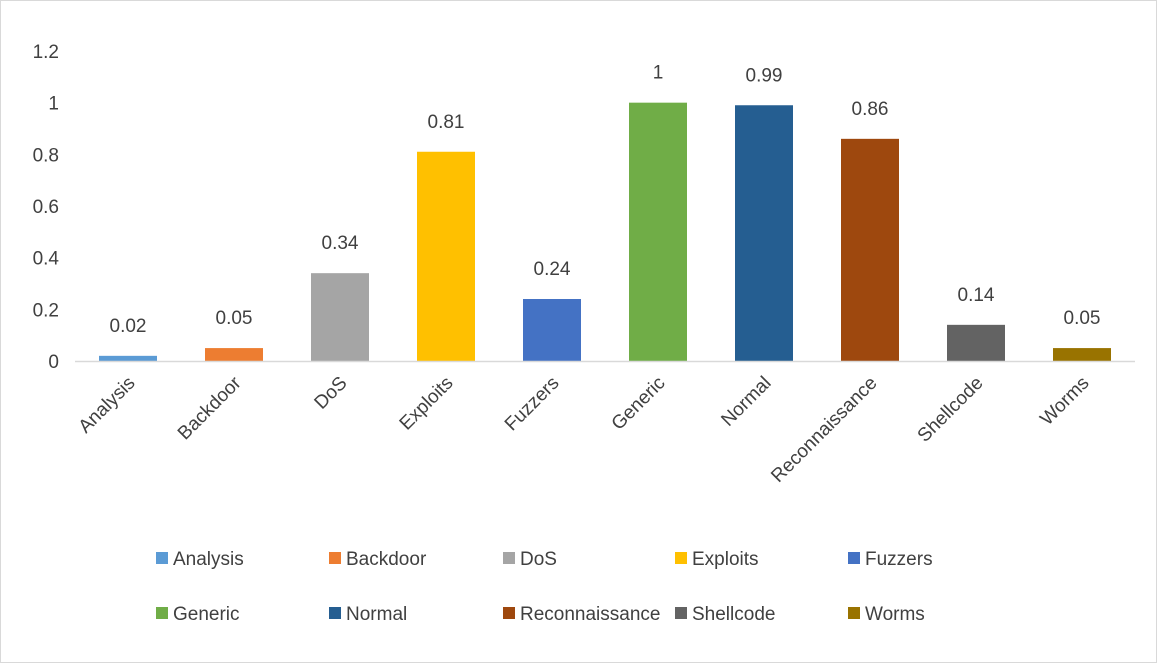 The image size is (1157, 663). Describe the element at coordinates (639, 404) in the screenshot. I see `category-label: Generic` at that location.